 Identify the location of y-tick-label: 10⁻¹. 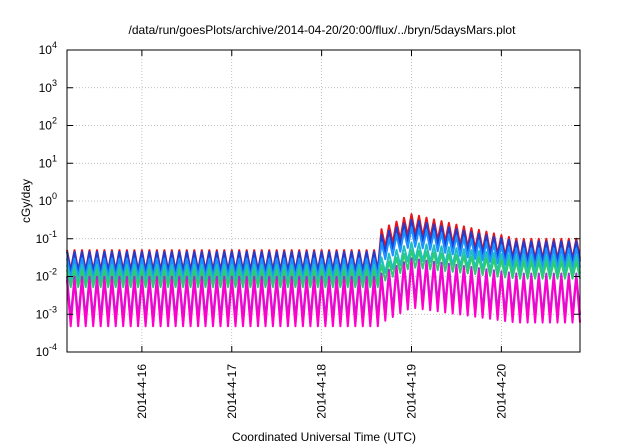
(46, 237).